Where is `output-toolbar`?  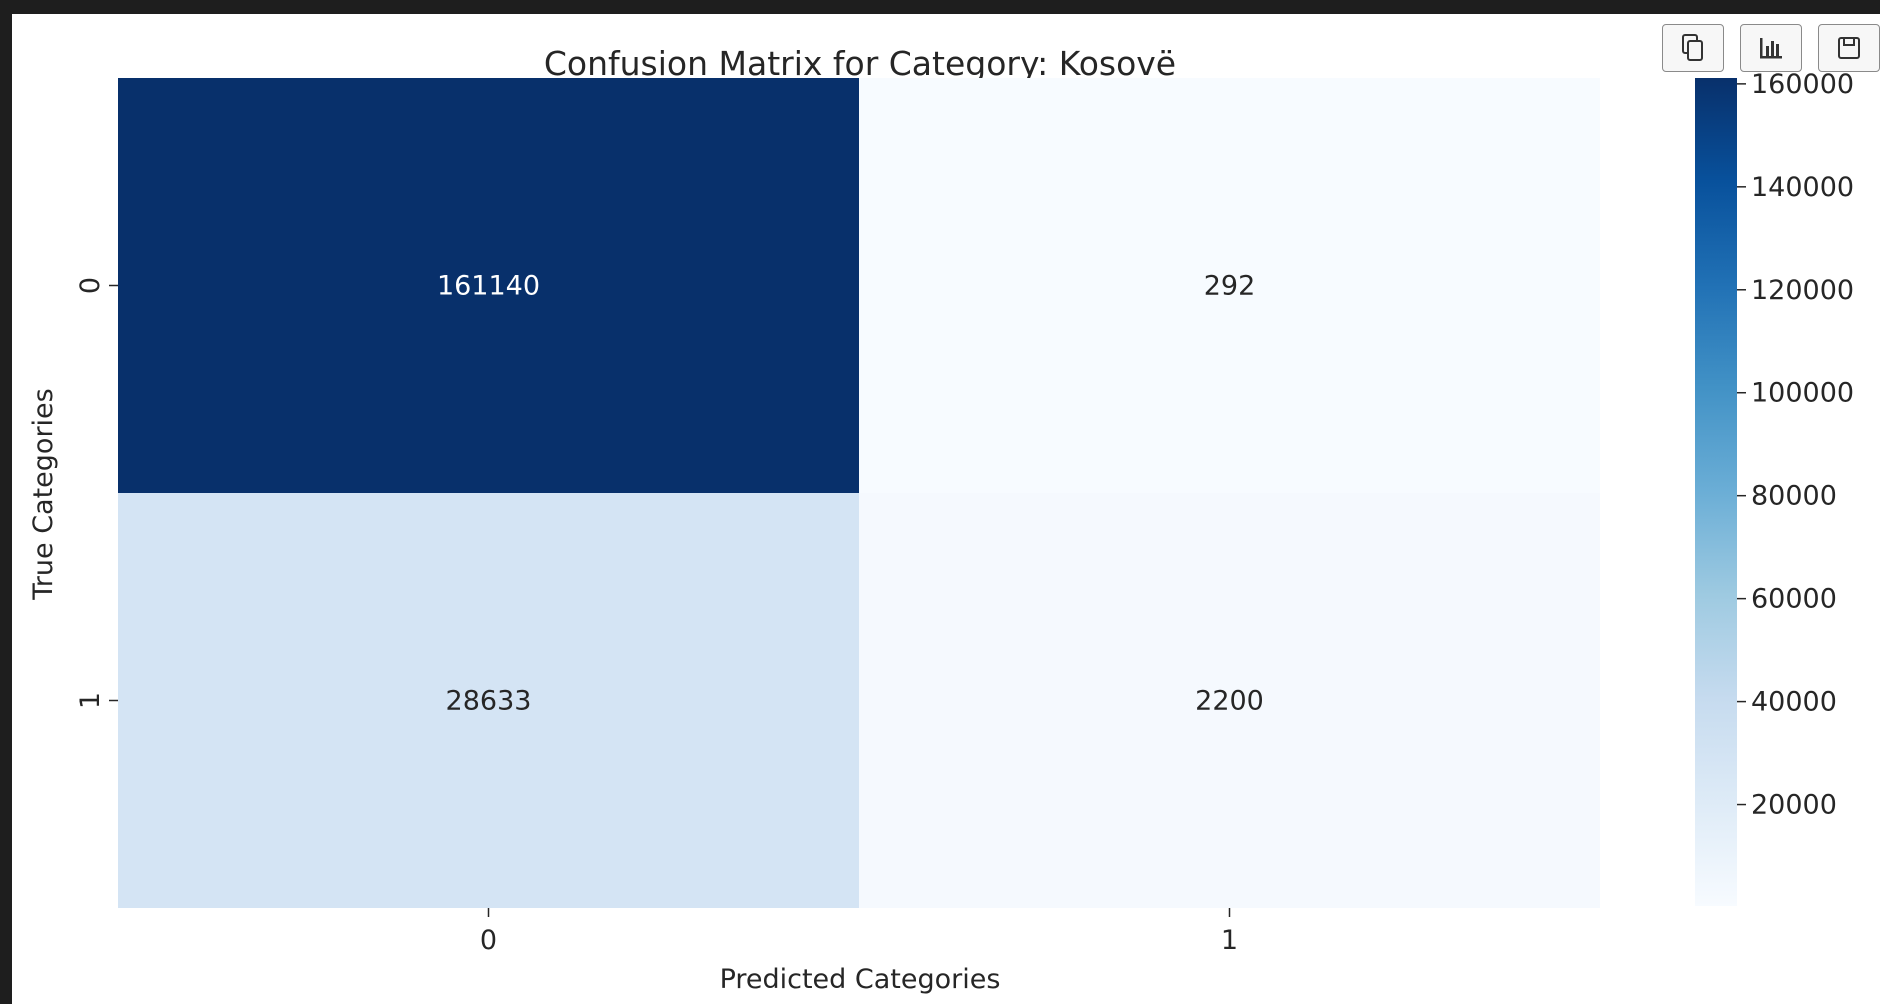
output-toolbar is located at coordinates (1771, 48).